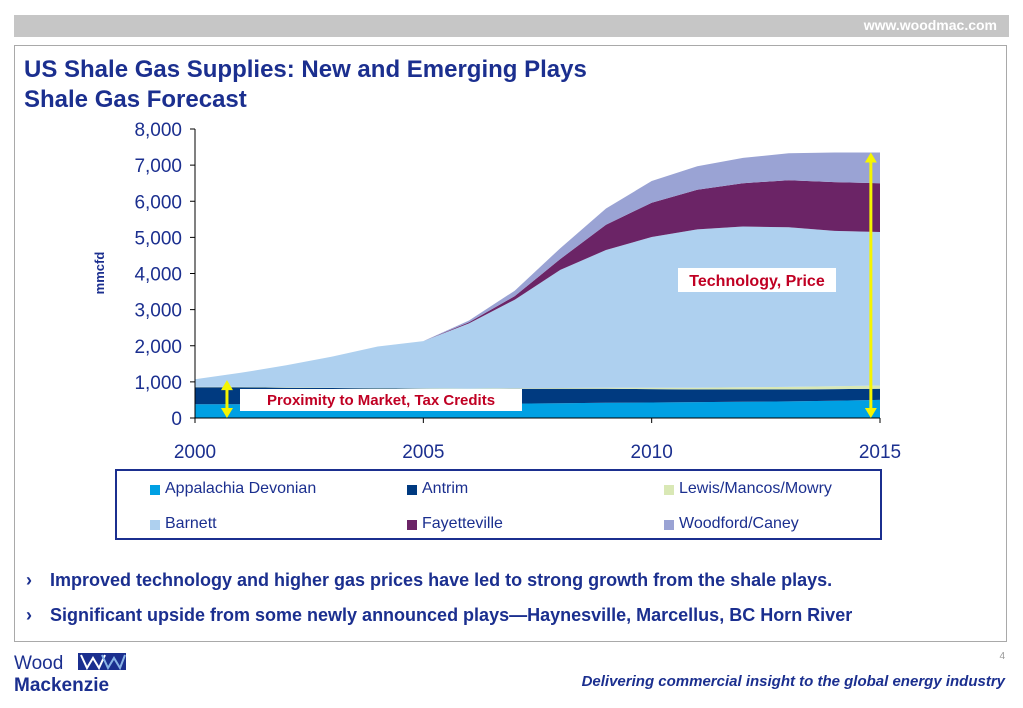  What do you see at coordinates (191, 523) in the screenshot?
I see `legend-label-barnett: Barnett` at bounding box center [191, 523].